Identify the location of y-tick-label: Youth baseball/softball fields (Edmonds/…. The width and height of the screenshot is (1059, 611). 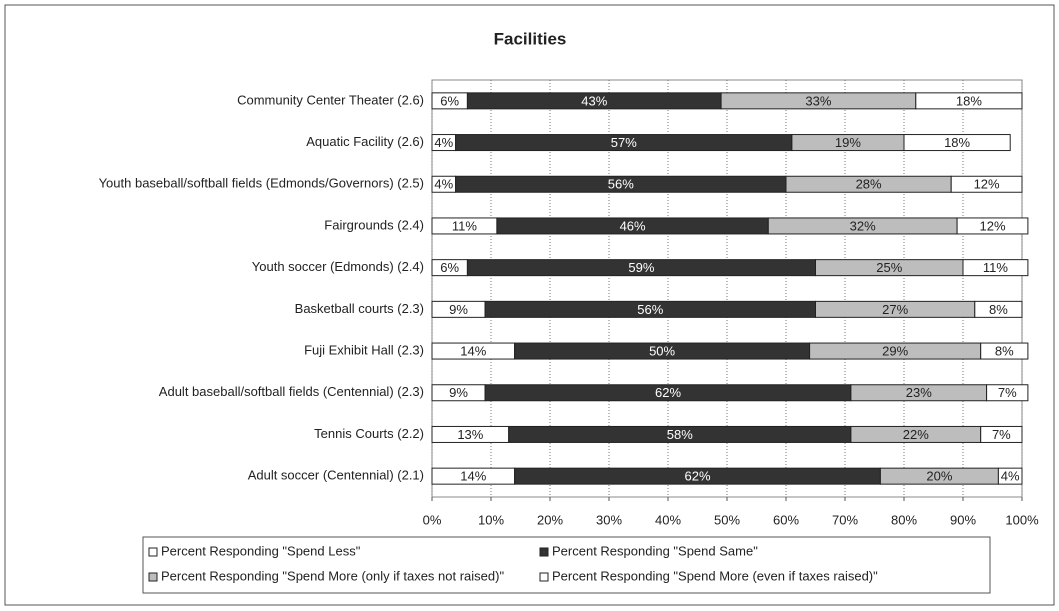
(261, 183).